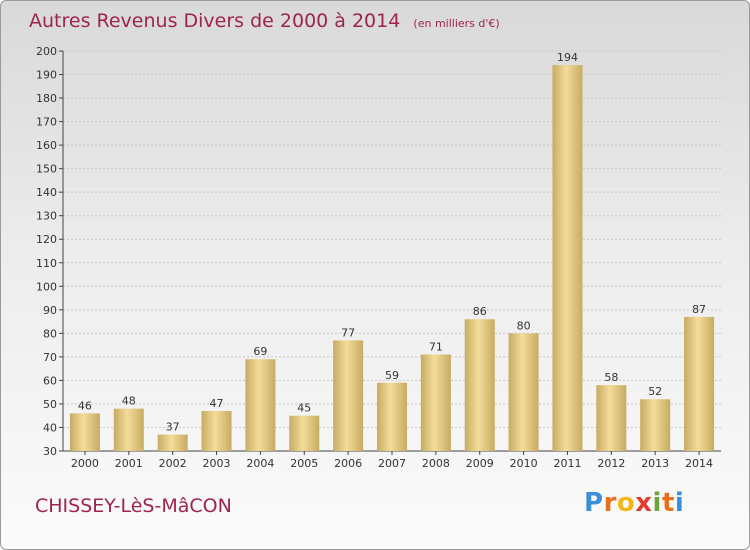 The image size is (750, 550). Describe the element at coordinates (524, 463) in the screenshot. I see `x-tick-label: 2010` at that location.